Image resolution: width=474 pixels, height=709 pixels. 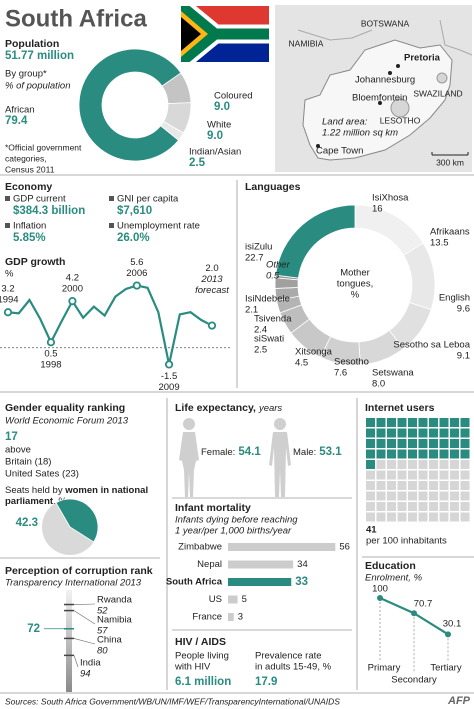 What do you see at coordinates (26, 74) in the screenshot?
I see `subtitle: By group*` at bounding box center [26, 74].